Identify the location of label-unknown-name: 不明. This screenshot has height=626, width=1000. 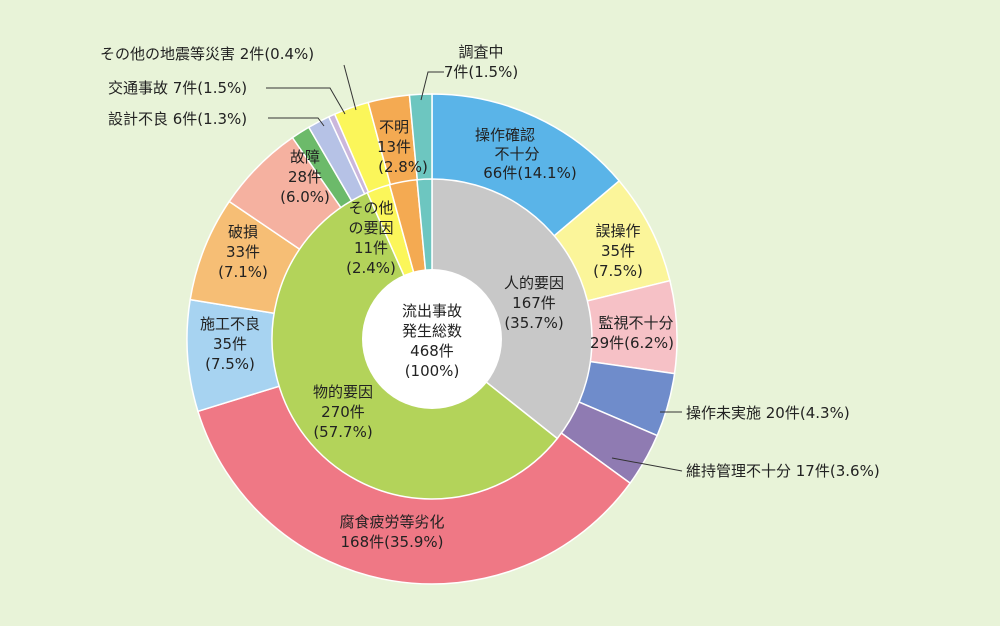
(394, 127).